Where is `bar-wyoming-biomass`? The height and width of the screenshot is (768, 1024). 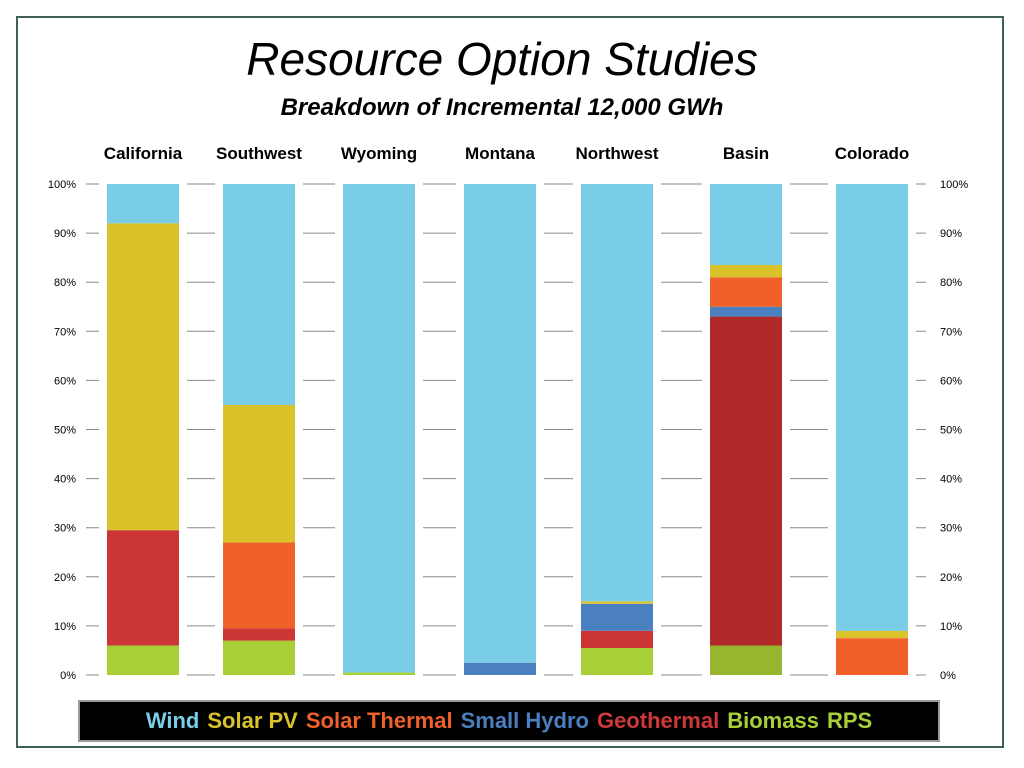 bar-wyoming-biomass is located at coordinates (379, 673).